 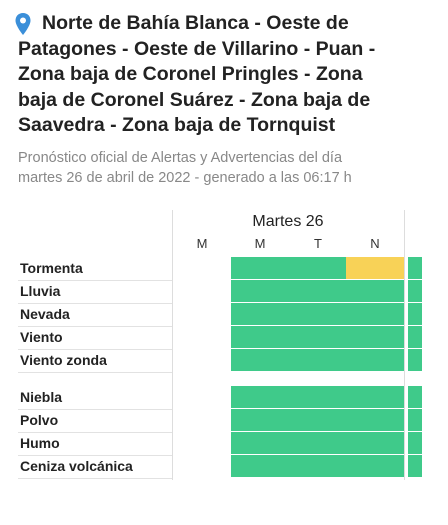 I want to click on title-line: Patagones - Oeste de Villarino - Puan -, so click(x=197, y=48).